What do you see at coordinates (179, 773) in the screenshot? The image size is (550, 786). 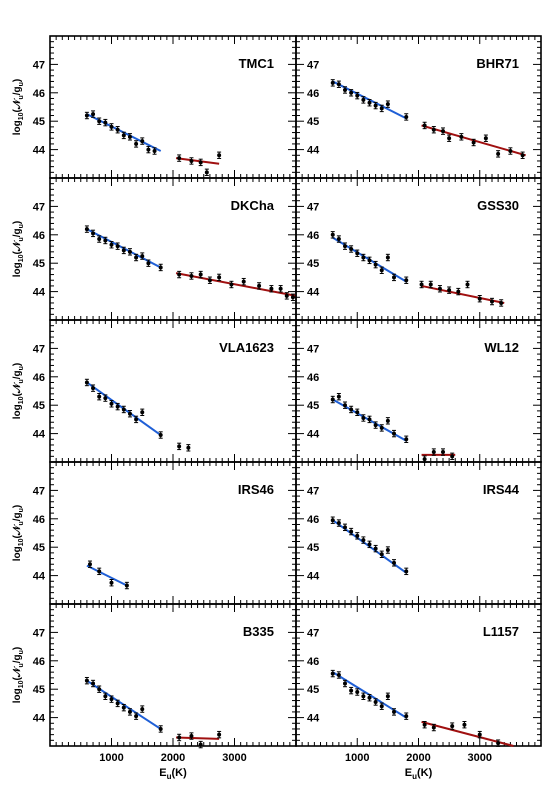 I see `x-axis-label-part: (K)` at bounding box center [179, 773].